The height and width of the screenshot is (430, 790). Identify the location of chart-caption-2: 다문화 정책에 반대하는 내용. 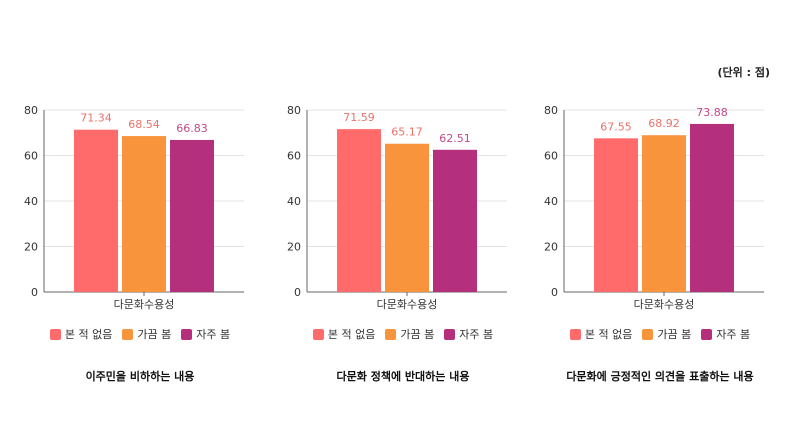
(403, 376).